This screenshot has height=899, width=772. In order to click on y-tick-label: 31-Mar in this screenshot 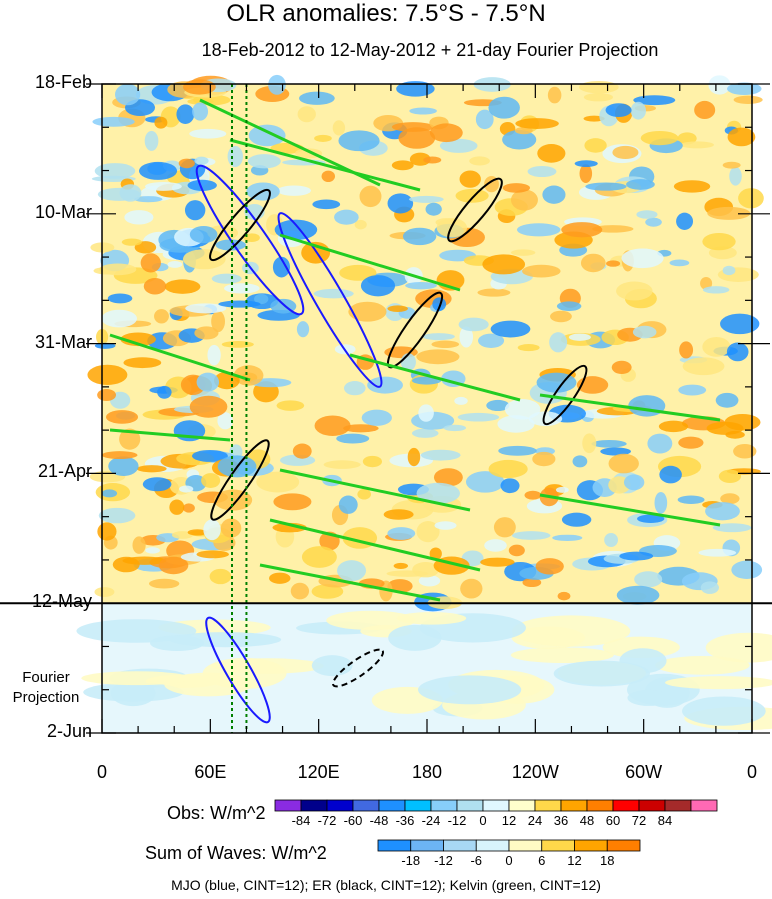, I will do `click(63, 341)`.